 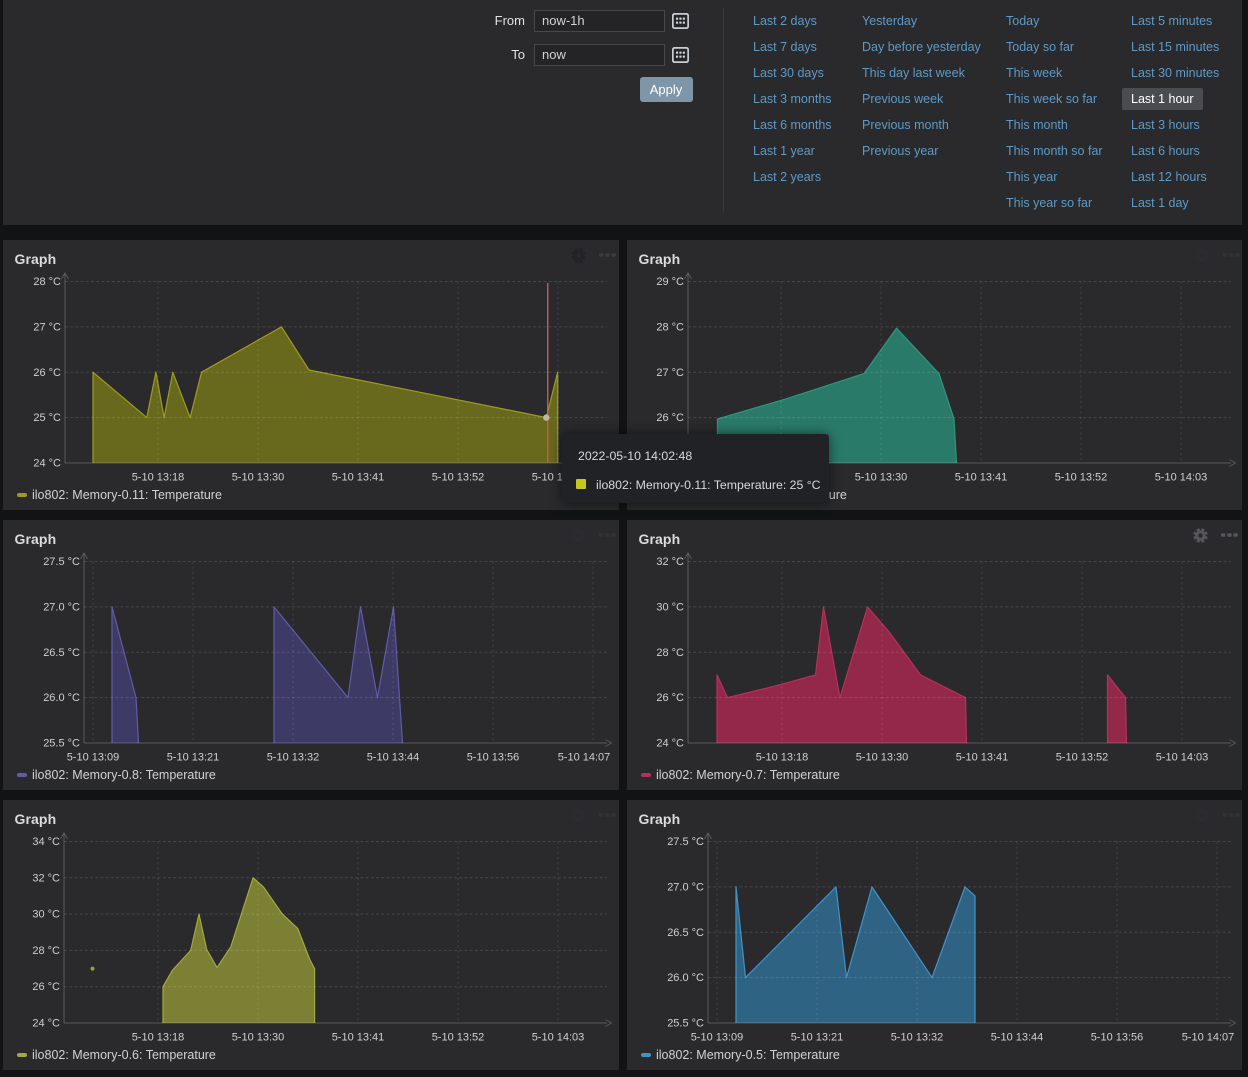 I want to click on svg-text: 25 °C, so click(x=47, y=418).